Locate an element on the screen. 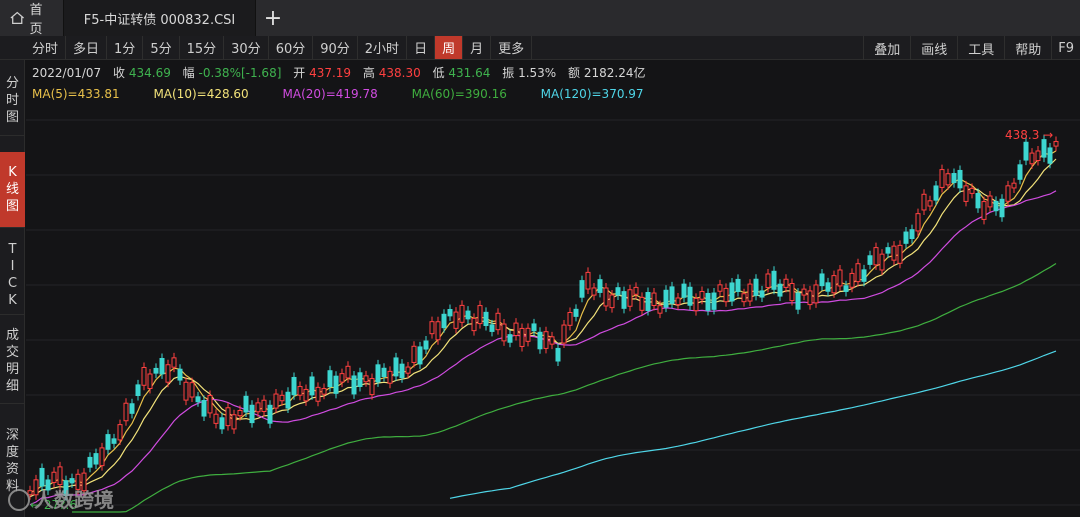 The image size is (1080, 517). period-button: 日 is located at coordinates (421, 47).